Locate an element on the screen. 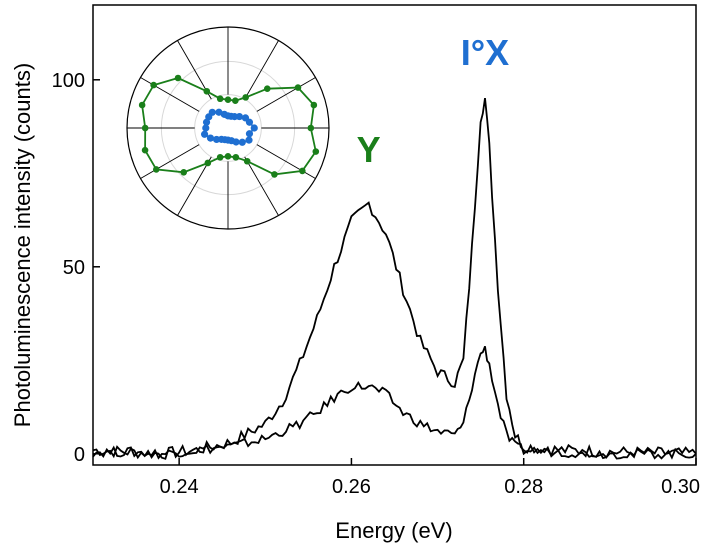 This screenshot has width=721, height=551. y-axis: 0 50 100 is located at coordinates (76, 268).